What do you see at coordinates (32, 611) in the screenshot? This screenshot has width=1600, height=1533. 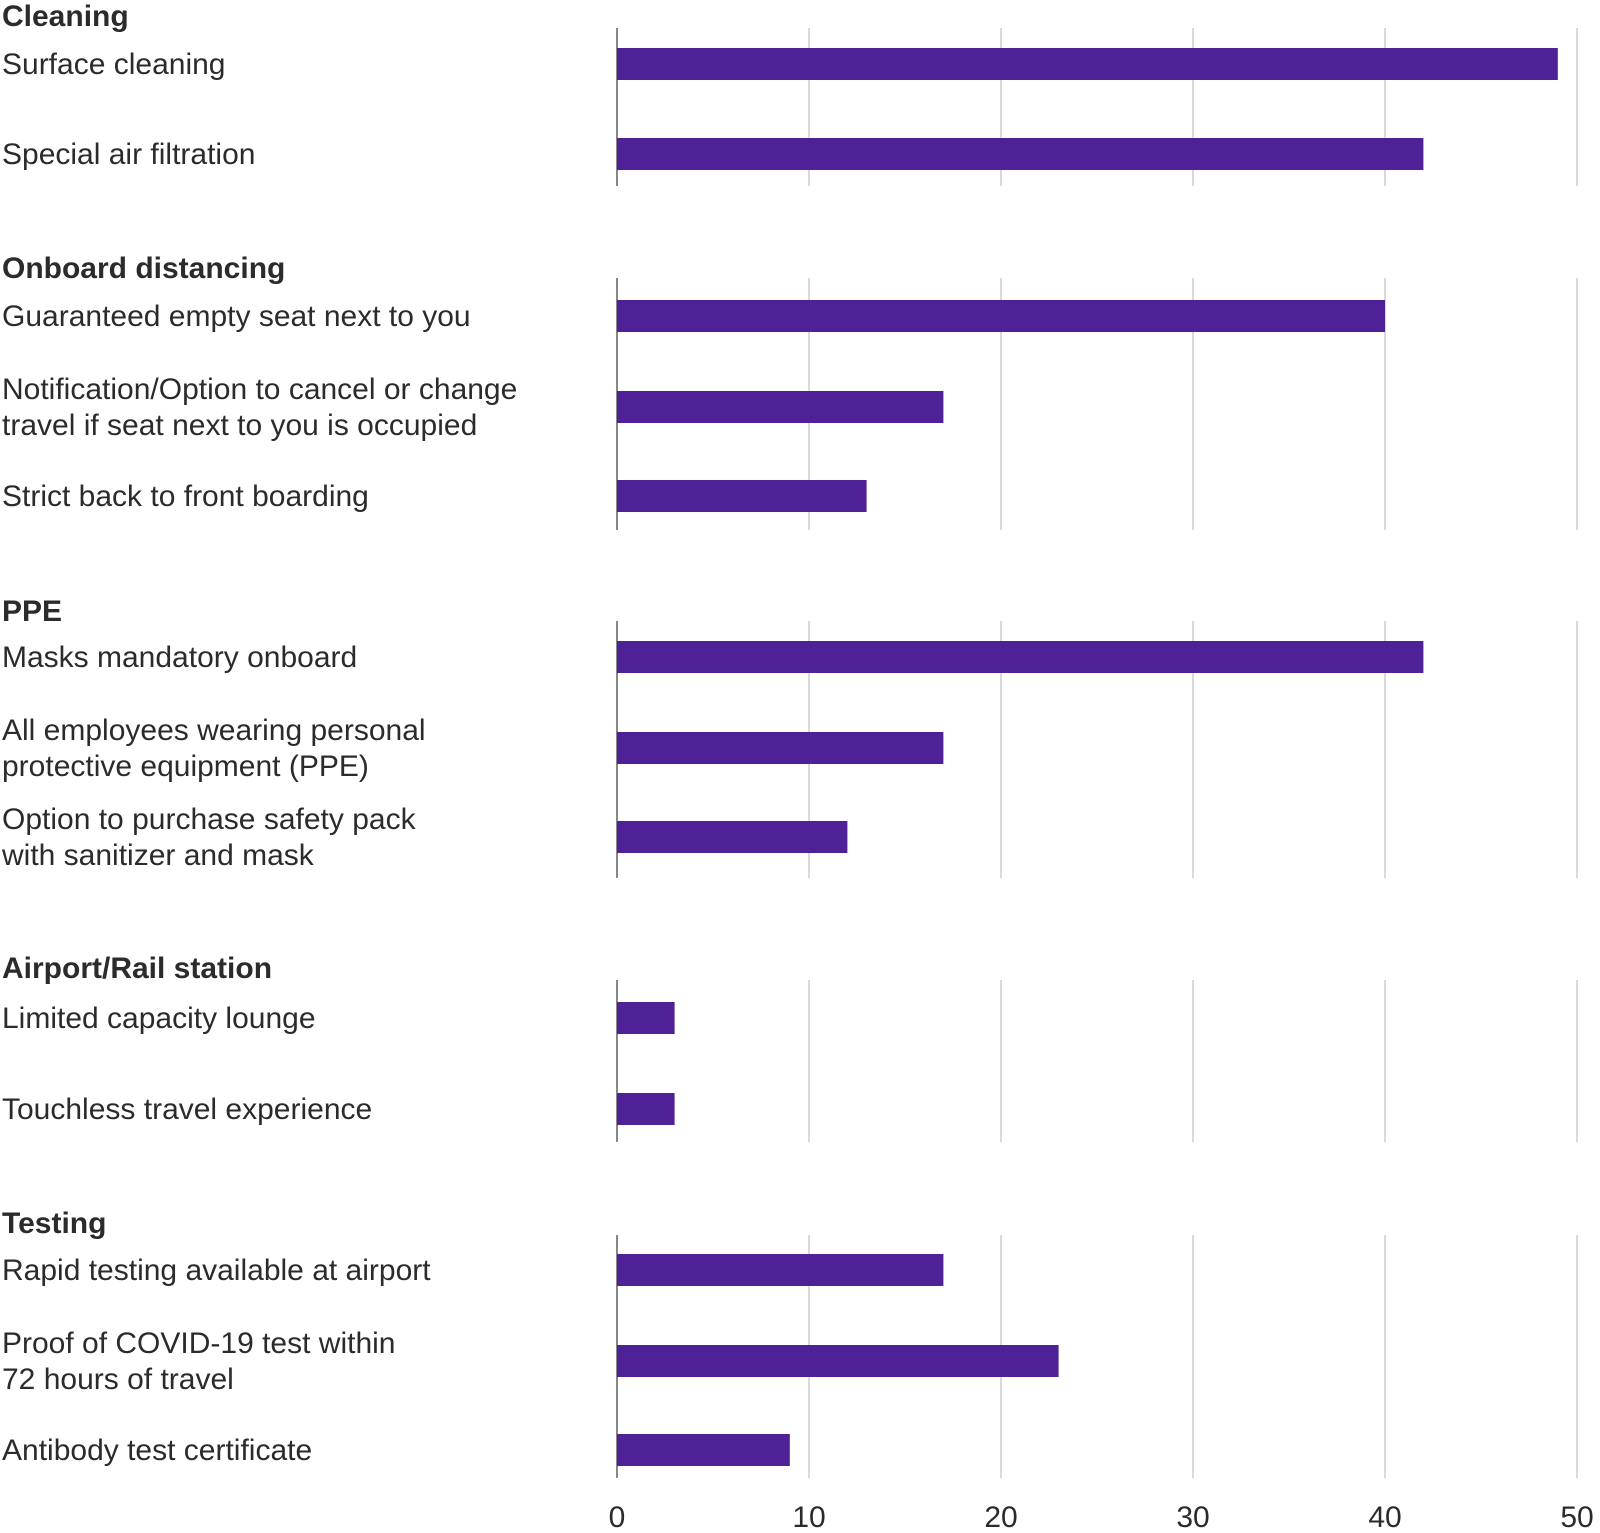 I see `group-header: PPE` at bounding box center [32, 611].